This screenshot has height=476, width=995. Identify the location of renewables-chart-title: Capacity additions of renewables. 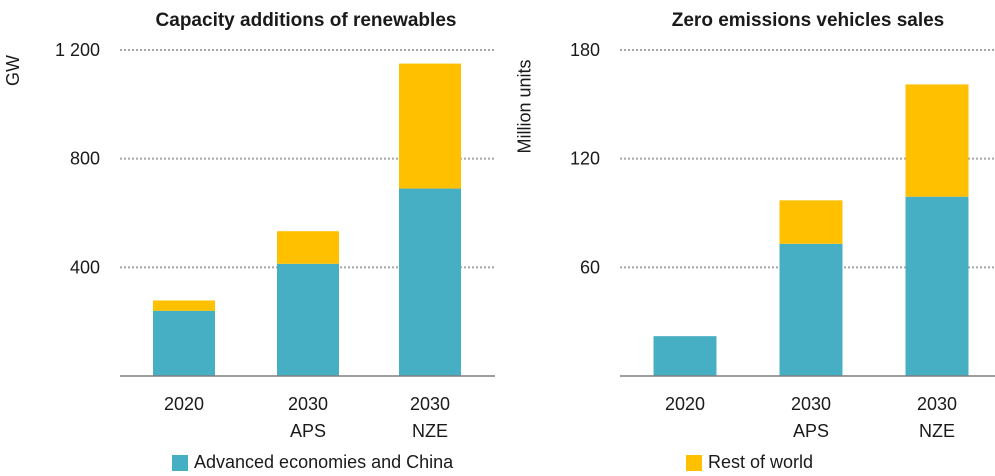
(306, 20).